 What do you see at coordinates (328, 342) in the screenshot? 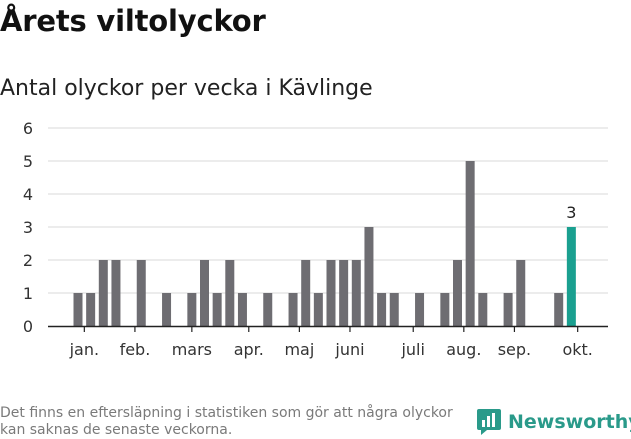
I see `x-axis: jan. feb. mars apr. maj juni juli aug. sep. okt.` at bounding box center [328, 342].